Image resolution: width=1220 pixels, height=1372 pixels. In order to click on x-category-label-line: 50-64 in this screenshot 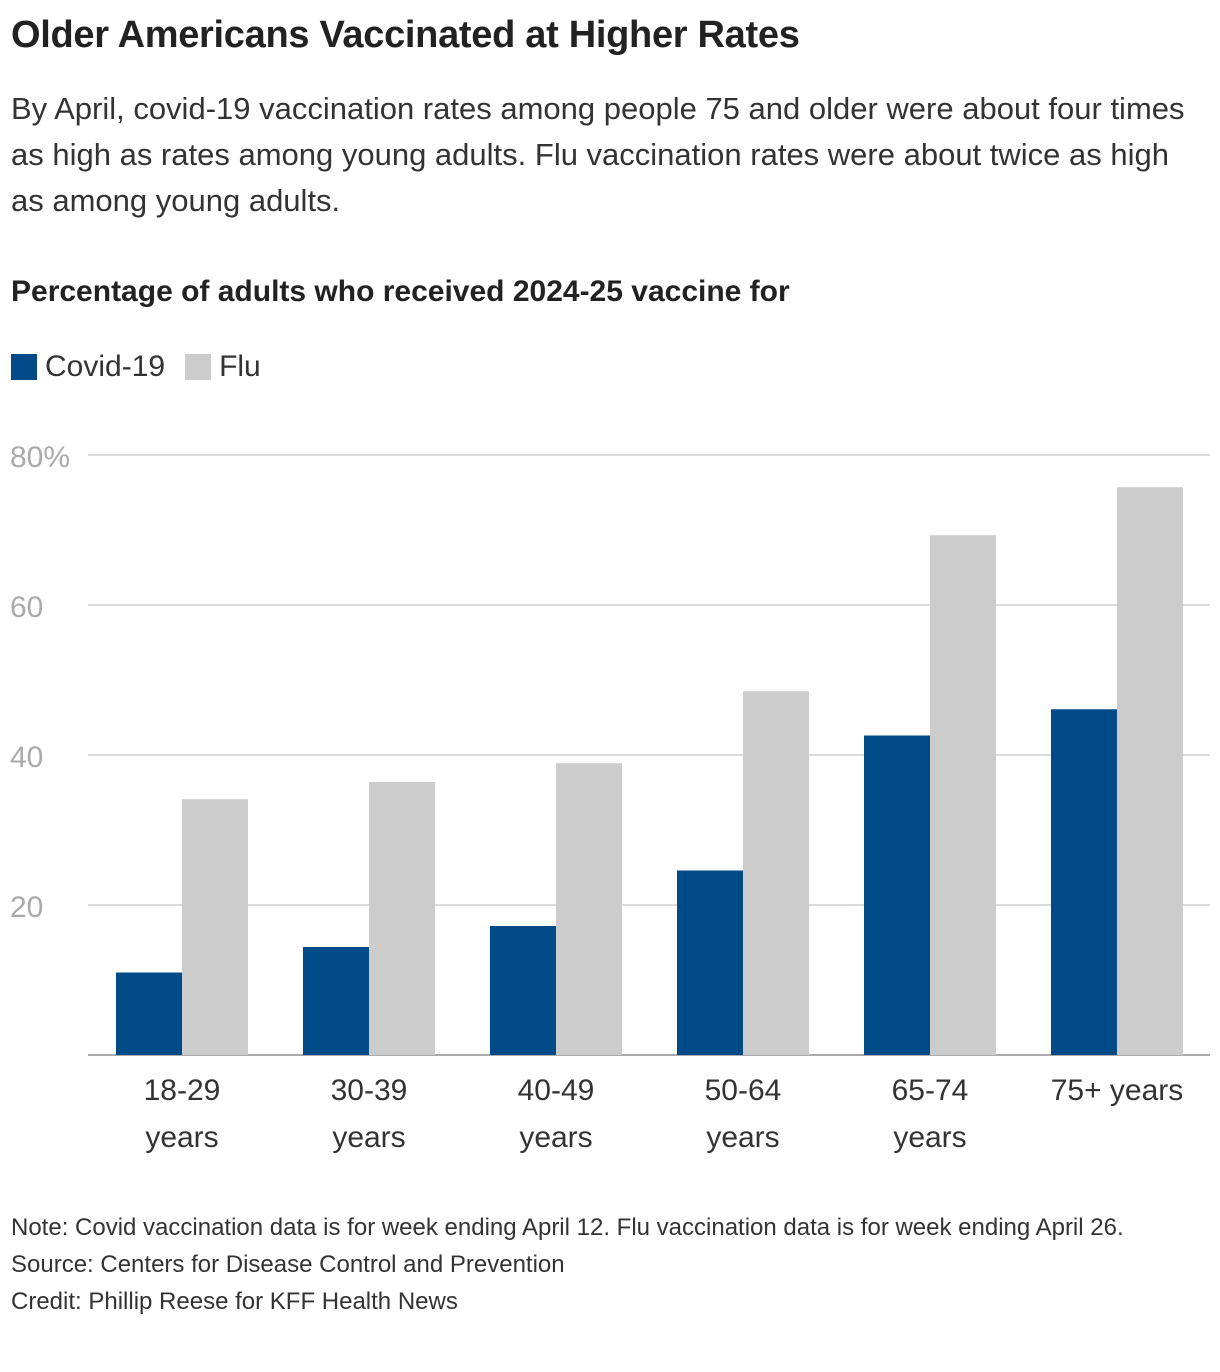, I will do `click(743, 1090)`.